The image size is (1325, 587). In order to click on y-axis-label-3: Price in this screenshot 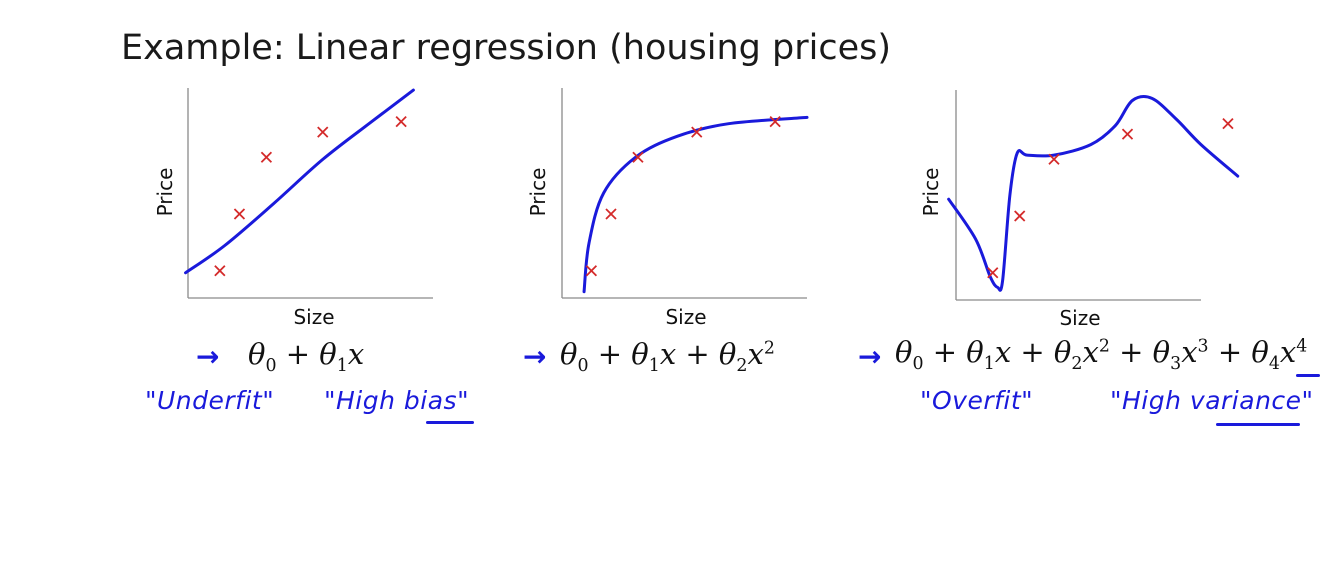, I will do `click(931, 192)`.